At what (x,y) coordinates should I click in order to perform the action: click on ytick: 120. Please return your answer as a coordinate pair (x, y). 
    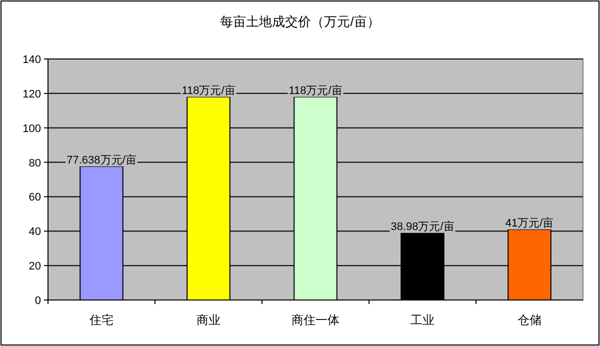
    Looking at the image, I should click on (31, 94).